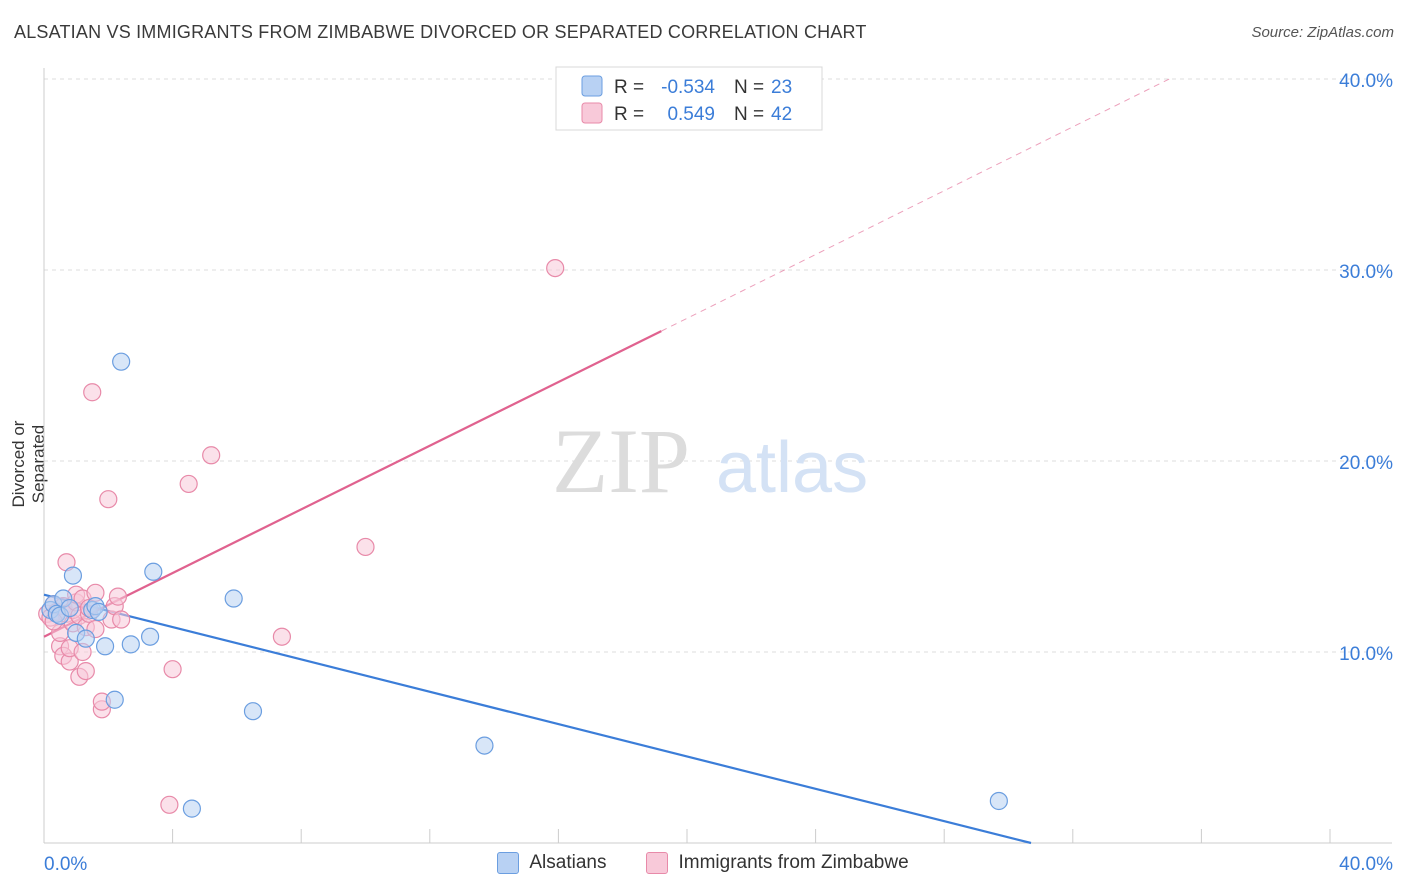 The width and height of the screenshot is (1406, 892). I want to click on swatch-zimbabwe, so click(657, 863).